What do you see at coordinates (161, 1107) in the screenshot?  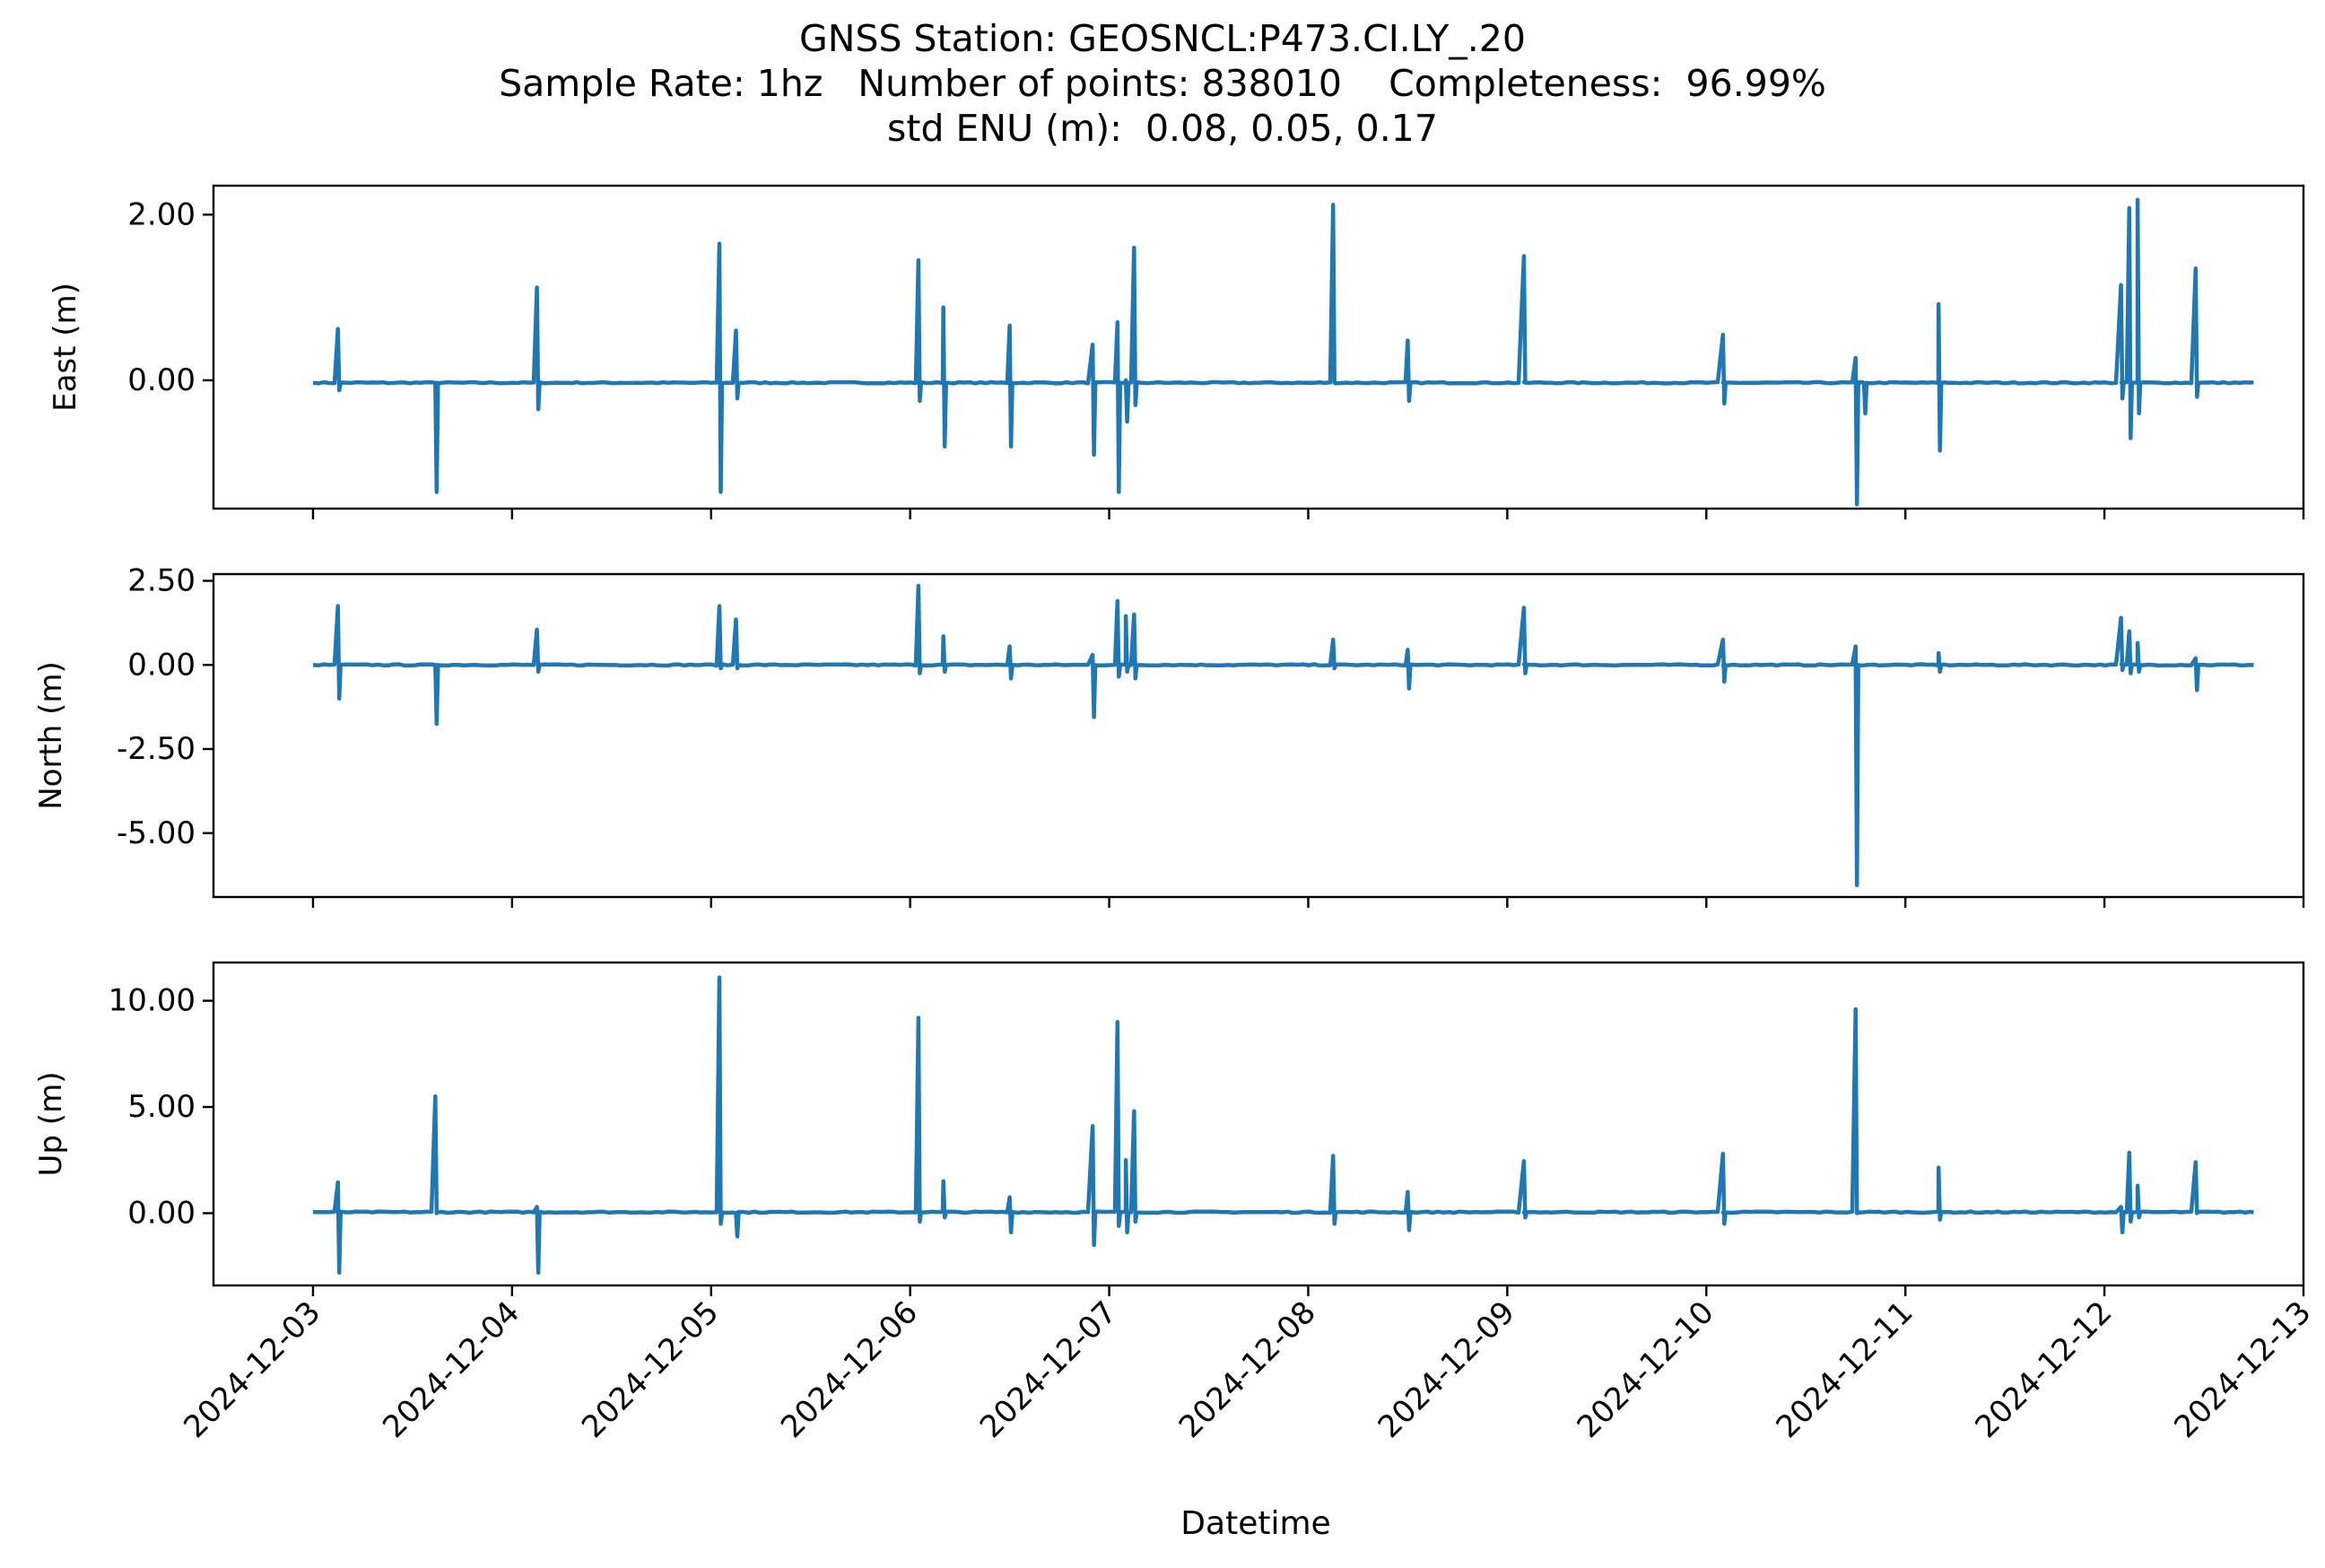 I see `y-tick-label: 5.00` at bounding box center [161, 1107].